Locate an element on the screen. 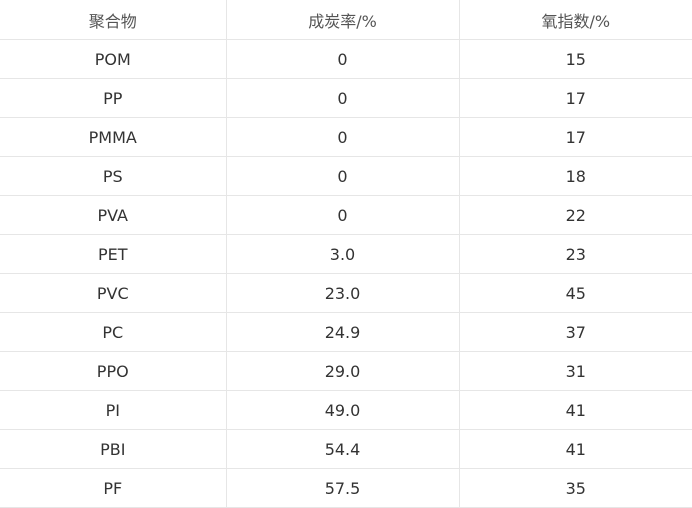  table-row: PVC 23.0 45 is located at coordinates (346, 293).